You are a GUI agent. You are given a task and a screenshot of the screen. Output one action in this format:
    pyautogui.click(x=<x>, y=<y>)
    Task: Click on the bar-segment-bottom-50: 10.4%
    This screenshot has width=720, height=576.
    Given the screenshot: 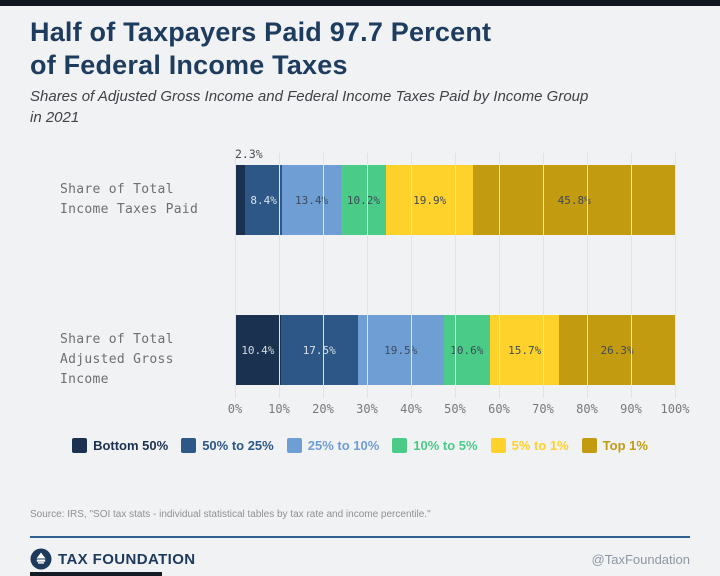 What is the action you would take?
    pyautogui.click(x=258, y=350)
    